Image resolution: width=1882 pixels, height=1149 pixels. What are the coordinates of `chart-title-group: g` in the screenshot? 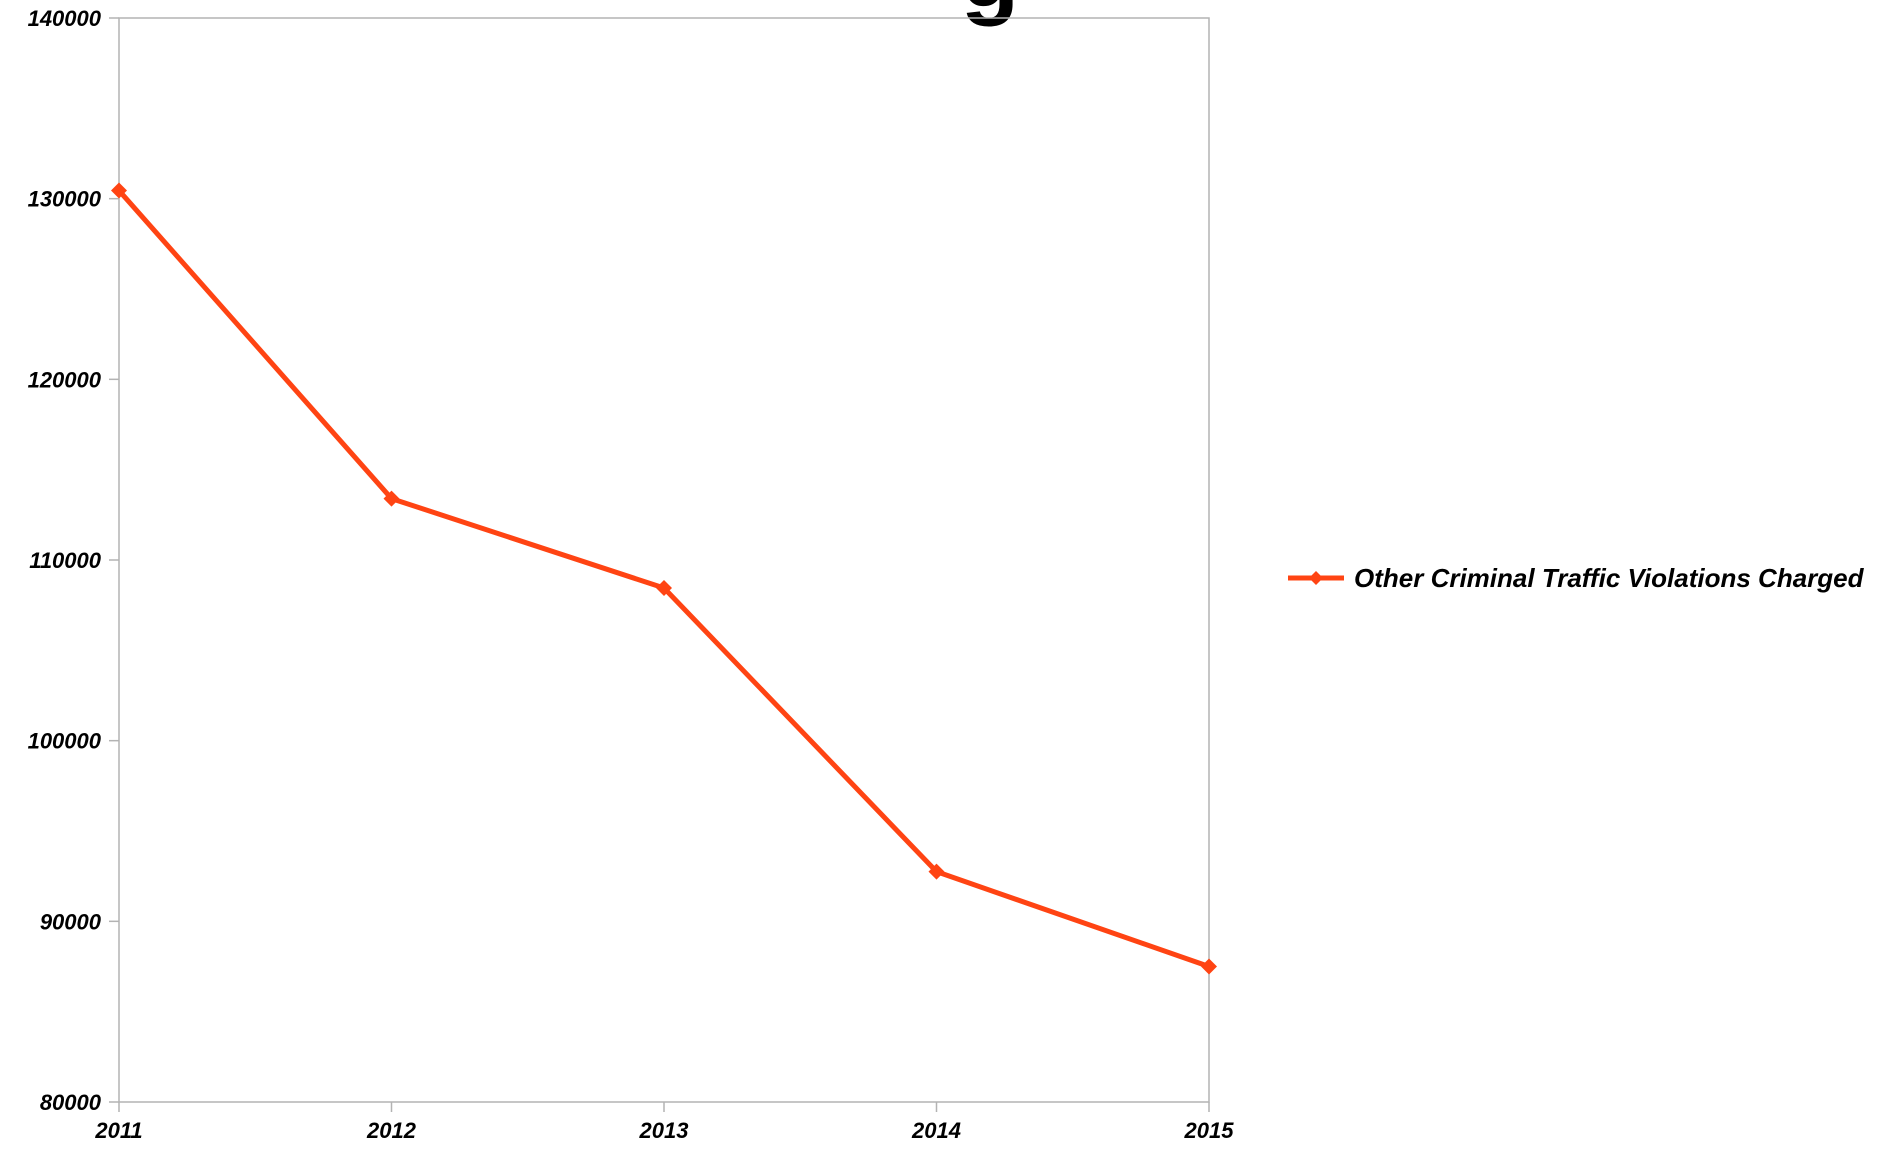 It's located at (990, 13).